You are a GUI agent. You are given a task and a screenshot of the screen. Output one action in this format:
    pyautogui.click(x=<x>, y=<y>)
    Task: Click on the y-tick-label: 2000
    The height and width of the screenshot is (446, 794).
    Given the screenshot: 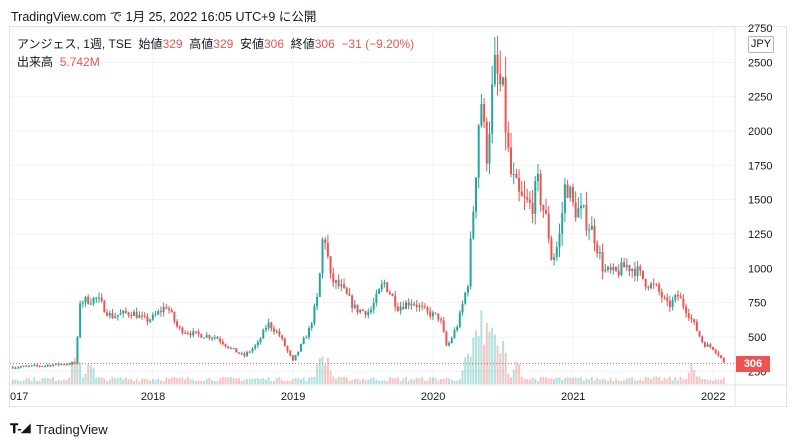 What is the action you would take?
    pyautogui.click(x=760, y=132)
    